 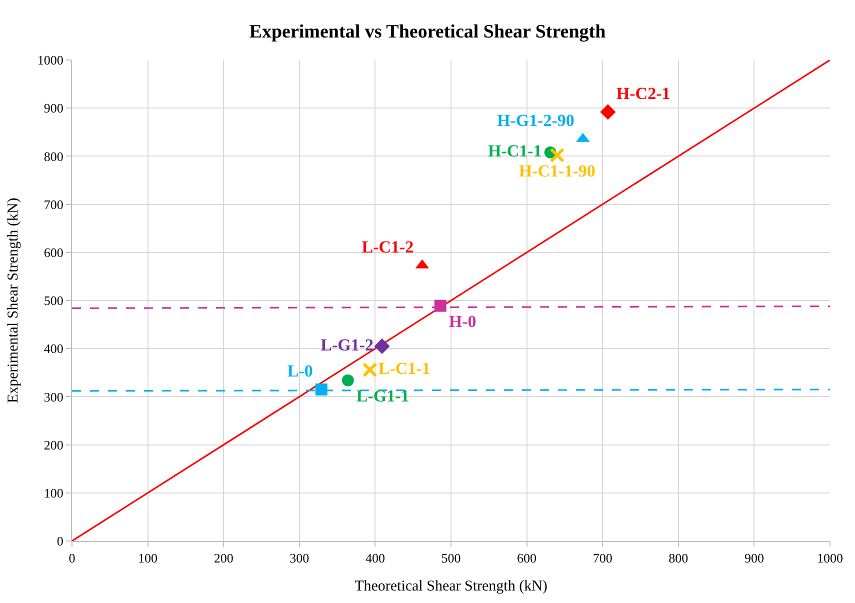 What do you see at coordinates (527, 558) in the screenshot?
I see `x-tick-label: 600` at bounding box center [527, 558].